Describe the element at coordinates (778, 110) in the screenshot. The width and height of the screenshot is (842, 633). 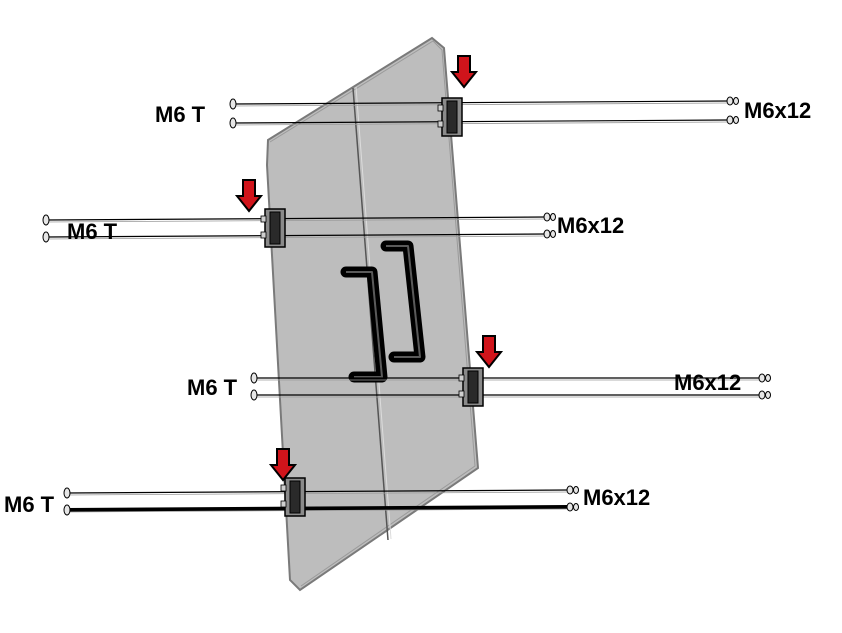
I see `screw-label-1: M6x12` at that location.